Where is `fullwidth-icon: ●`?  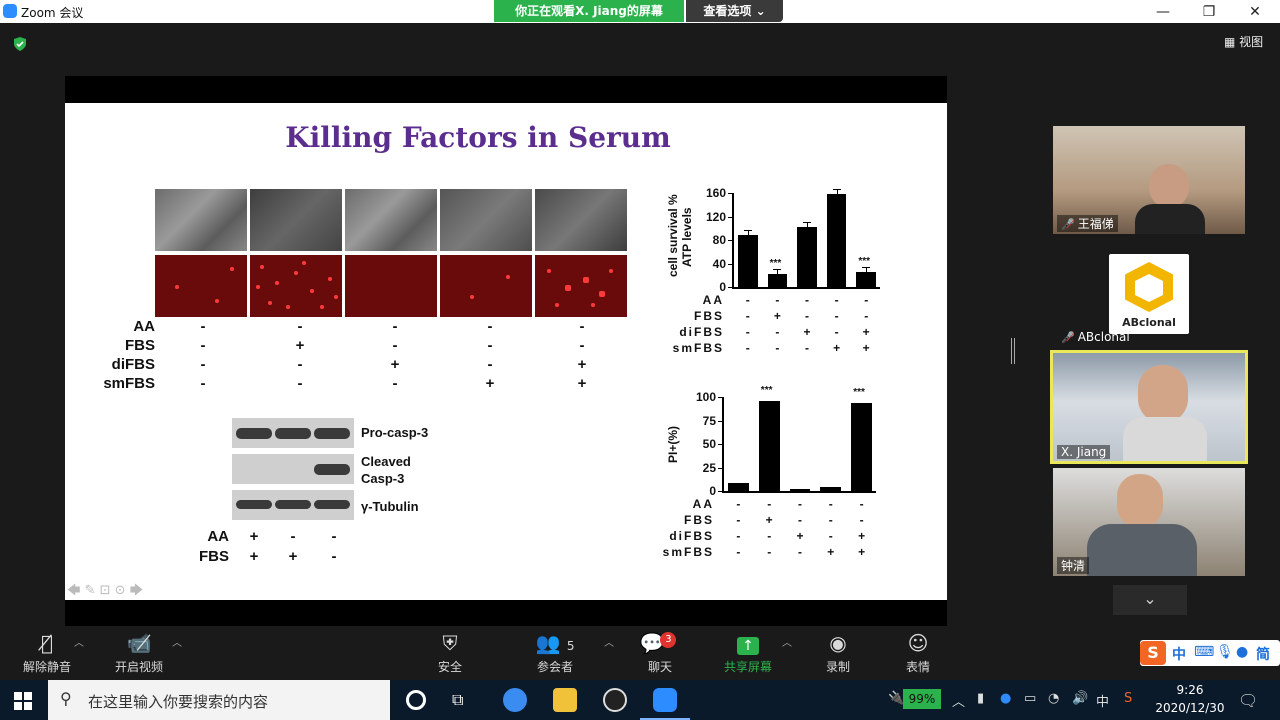 fullwidth-icon: ● is located at coordinates (1242, 652).